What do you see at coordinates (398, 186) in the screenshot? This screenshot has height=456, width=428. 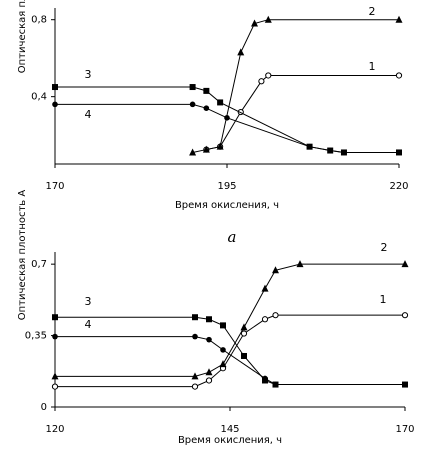 I see `x-tick-label: 220` at bounding box center [398, 186].